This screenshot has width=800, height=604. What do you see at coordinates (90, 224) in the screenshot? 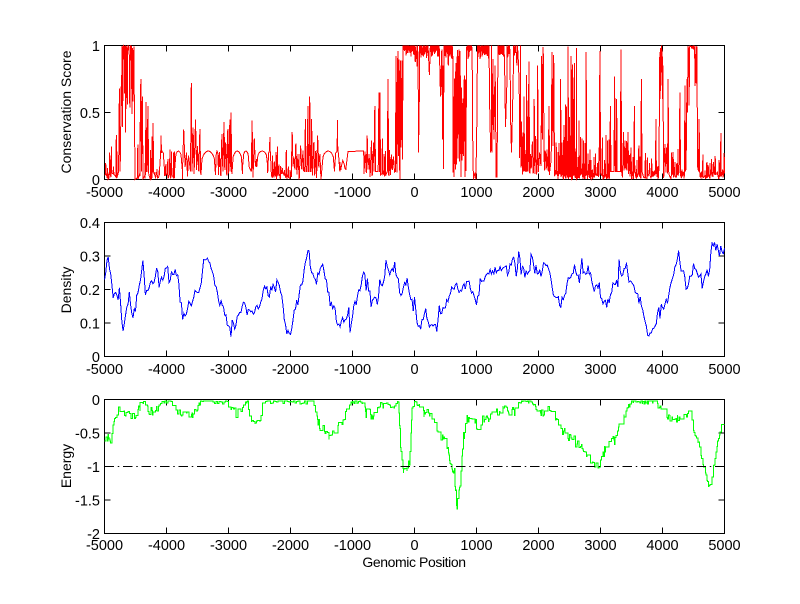
I see `svg-text: 0.4` at bounding box center [90, 224].